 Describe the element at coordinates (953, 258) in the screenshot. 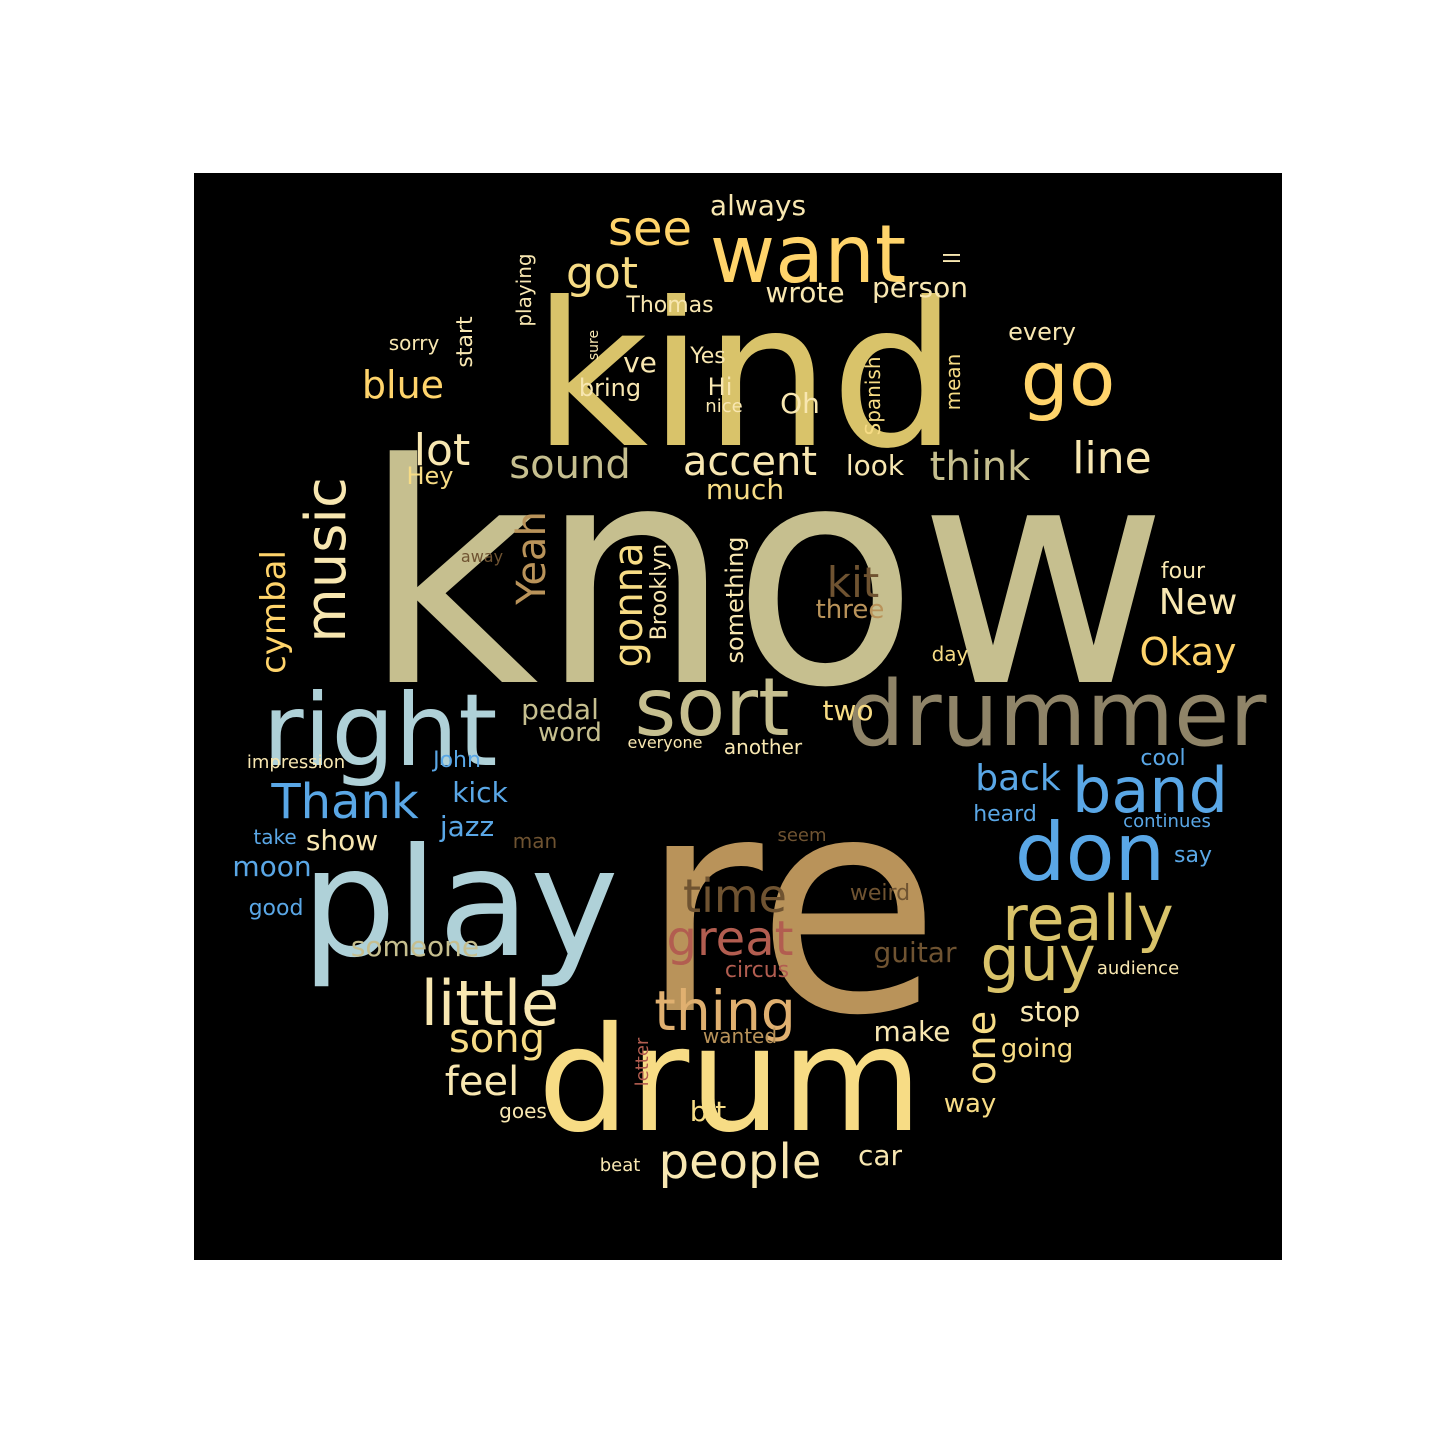

I see `word-ll: ll` at that location.